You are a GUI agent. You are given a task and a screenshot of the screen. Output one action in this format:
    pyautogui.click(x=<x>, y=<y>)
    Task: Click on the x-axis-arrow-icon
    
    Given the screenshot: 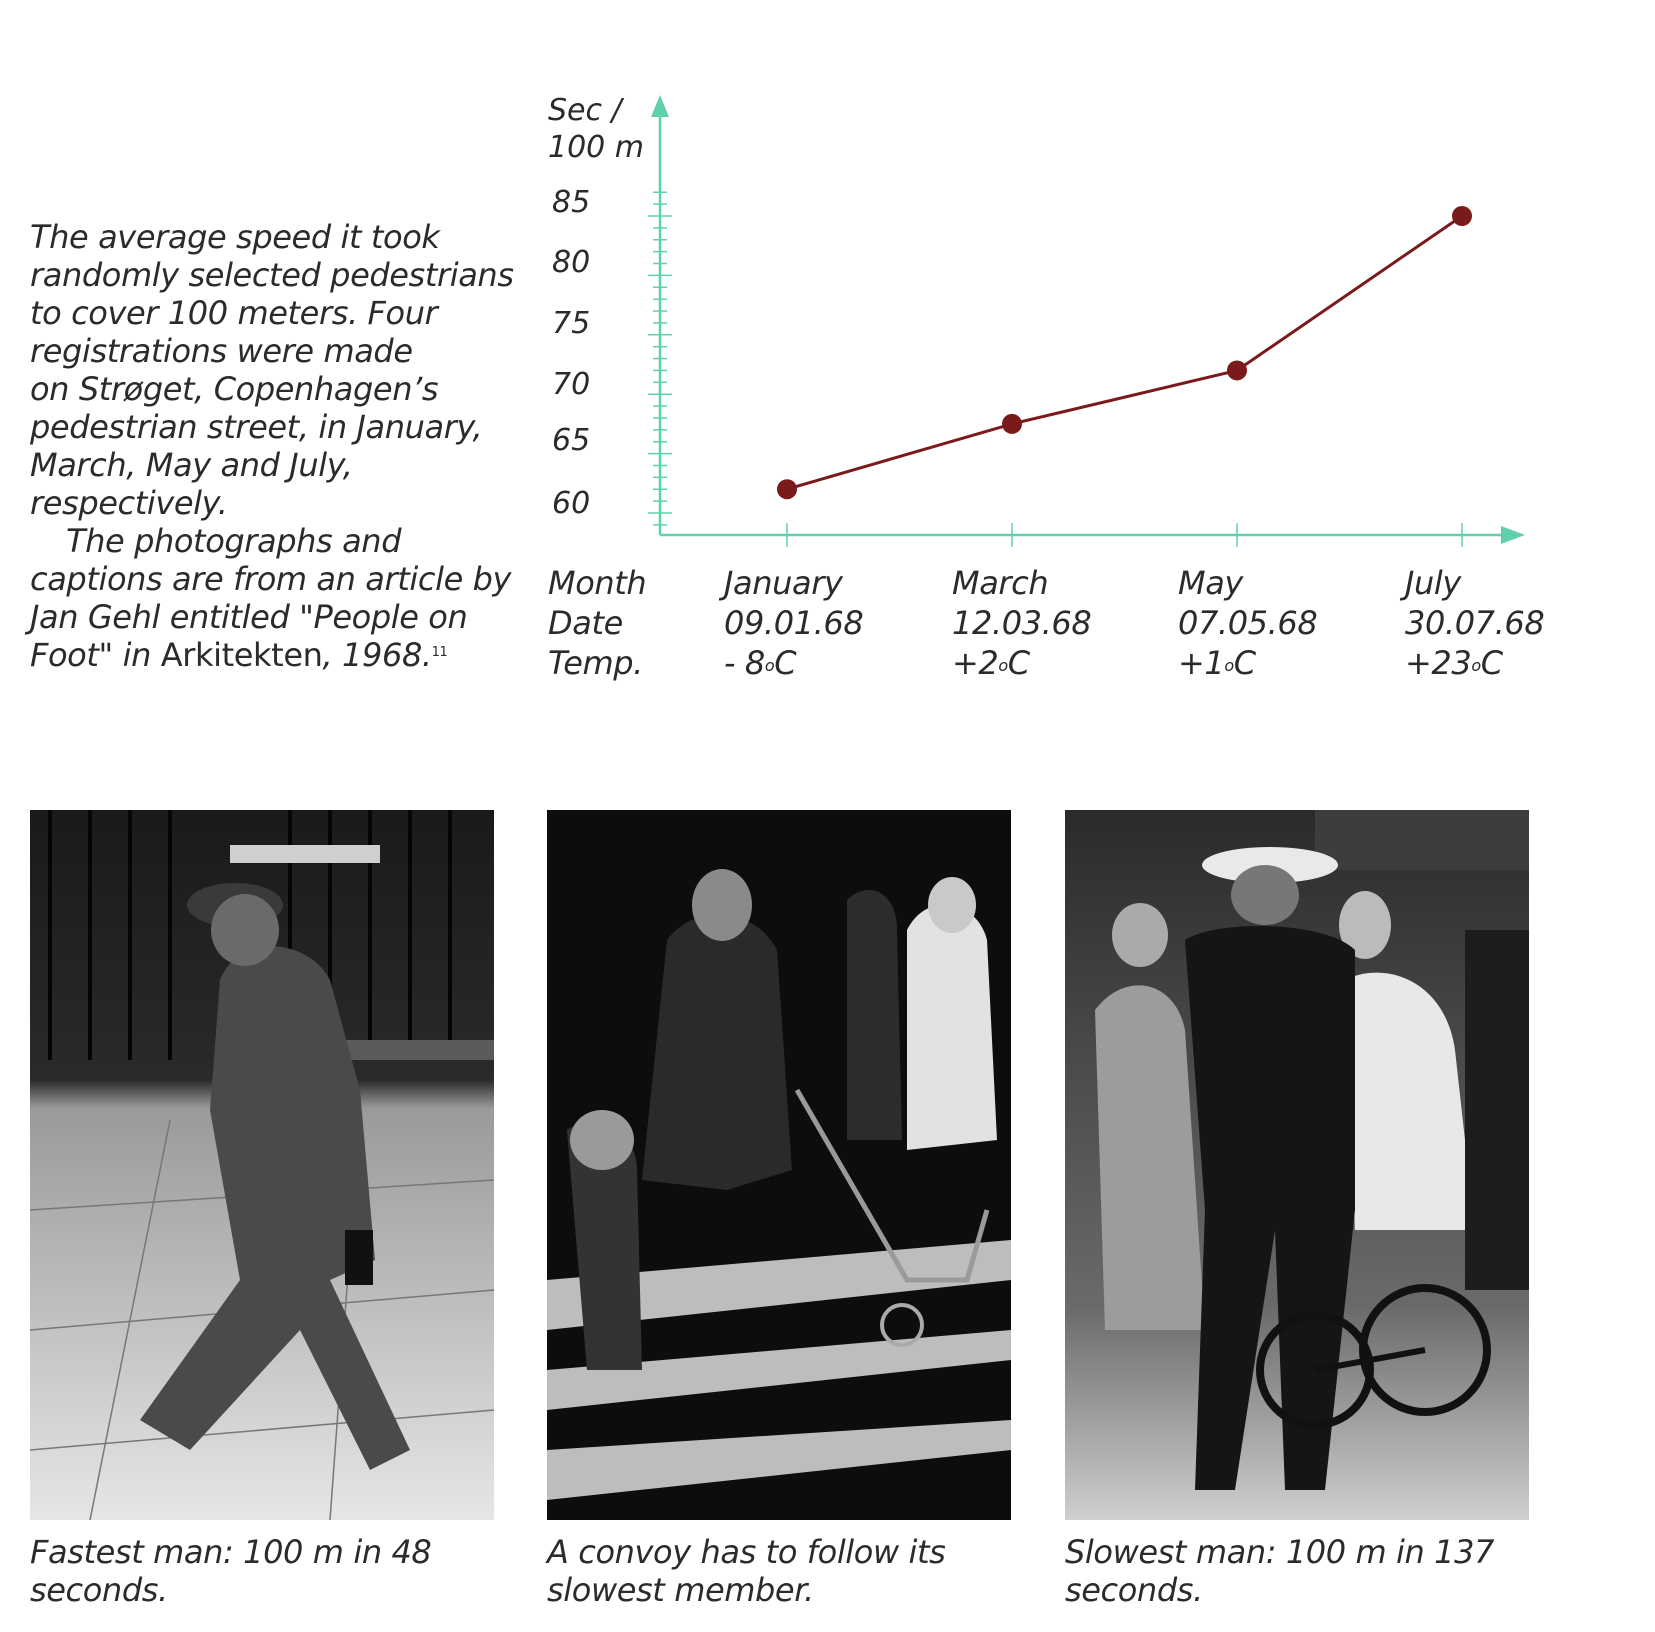 What is the action you would take?
    pyautogui.click(x=1513, y=535)
    